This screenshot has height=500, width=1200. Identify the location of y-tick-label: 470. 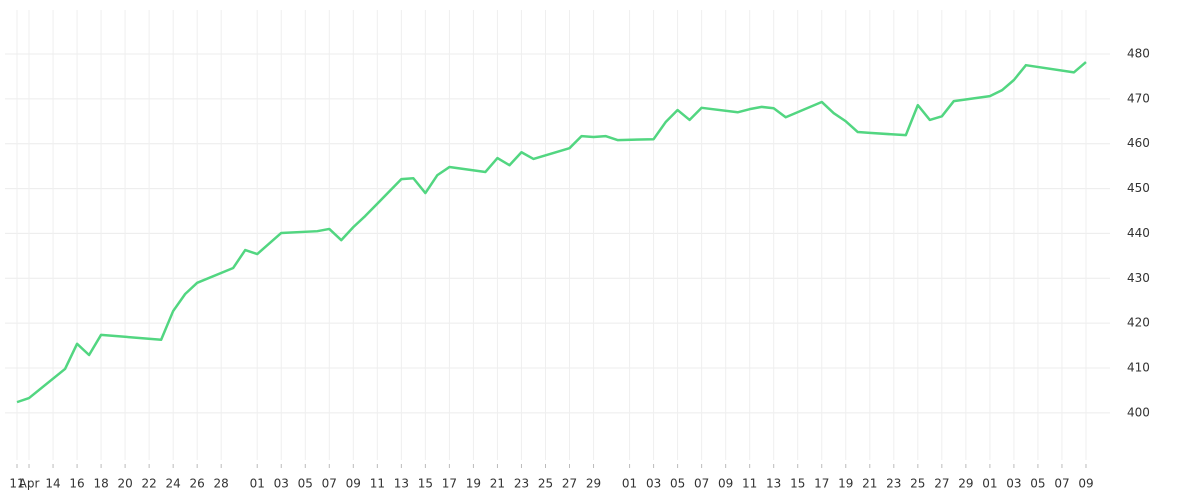
(1138, 98).